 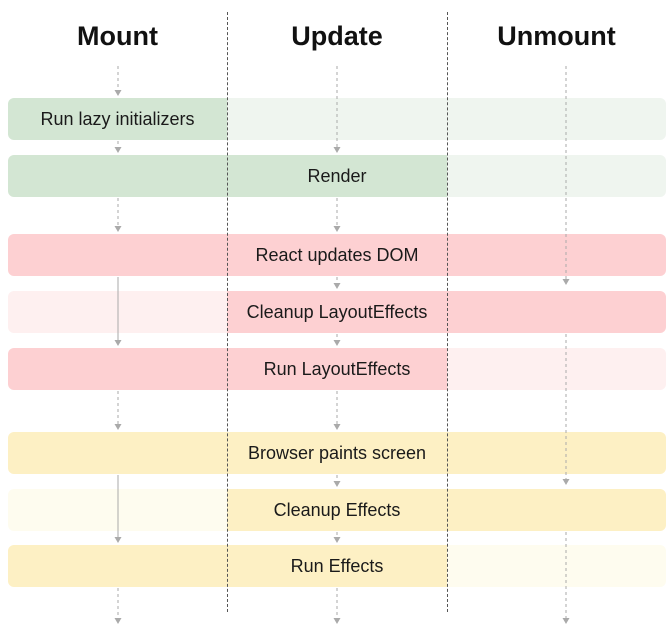 I want to click on phase-dom-unmount-cell, so click(x=556, y=255).